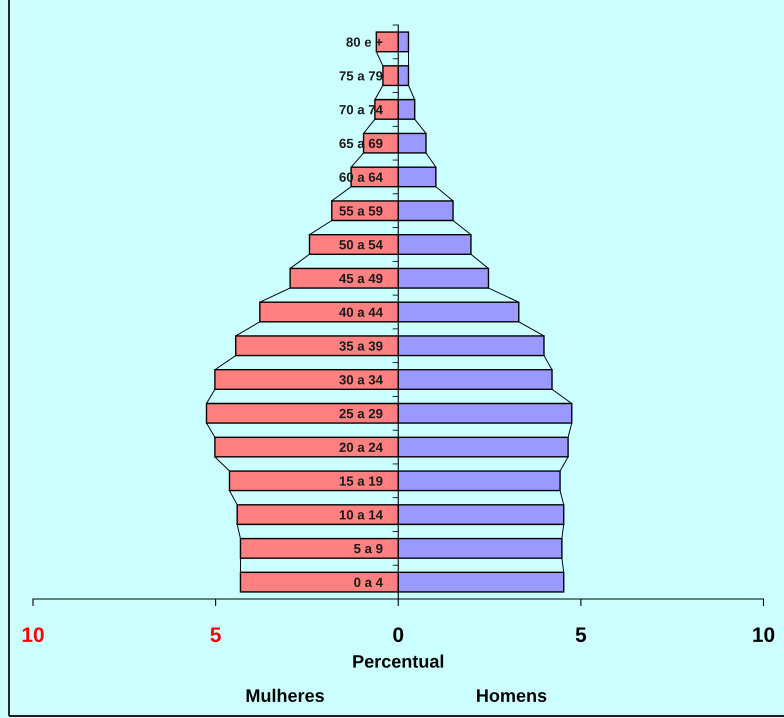 This screenshot has width=784, height=718. What do you see at coordinates (361, 312) in the screenshot?
I see `y-tick-label: 40 a 44` at bounding box center [361, 312].